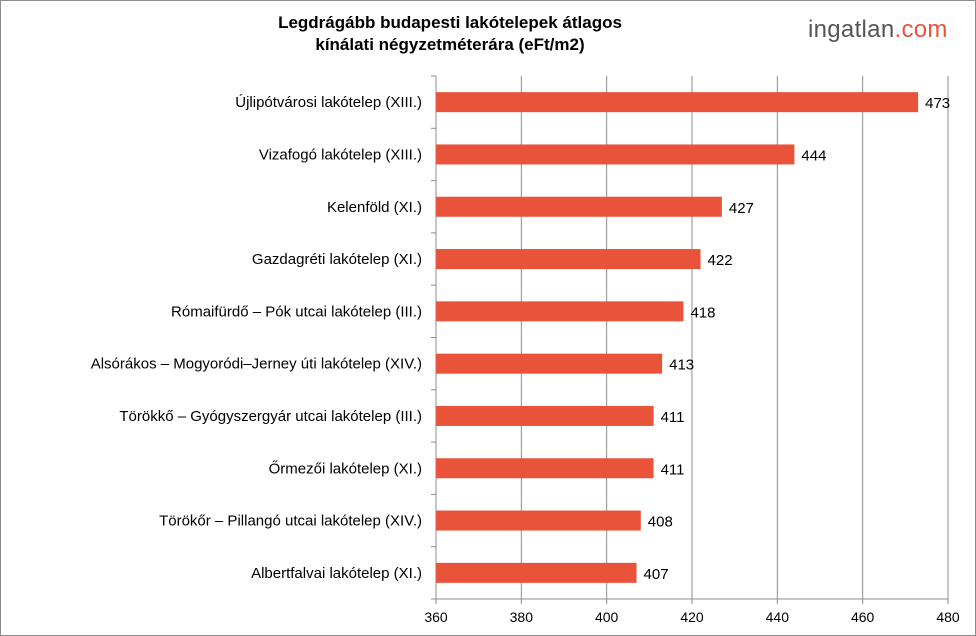  I want to click on category-label: Őrmezői lakótelep (XI.), so click(345, 468).